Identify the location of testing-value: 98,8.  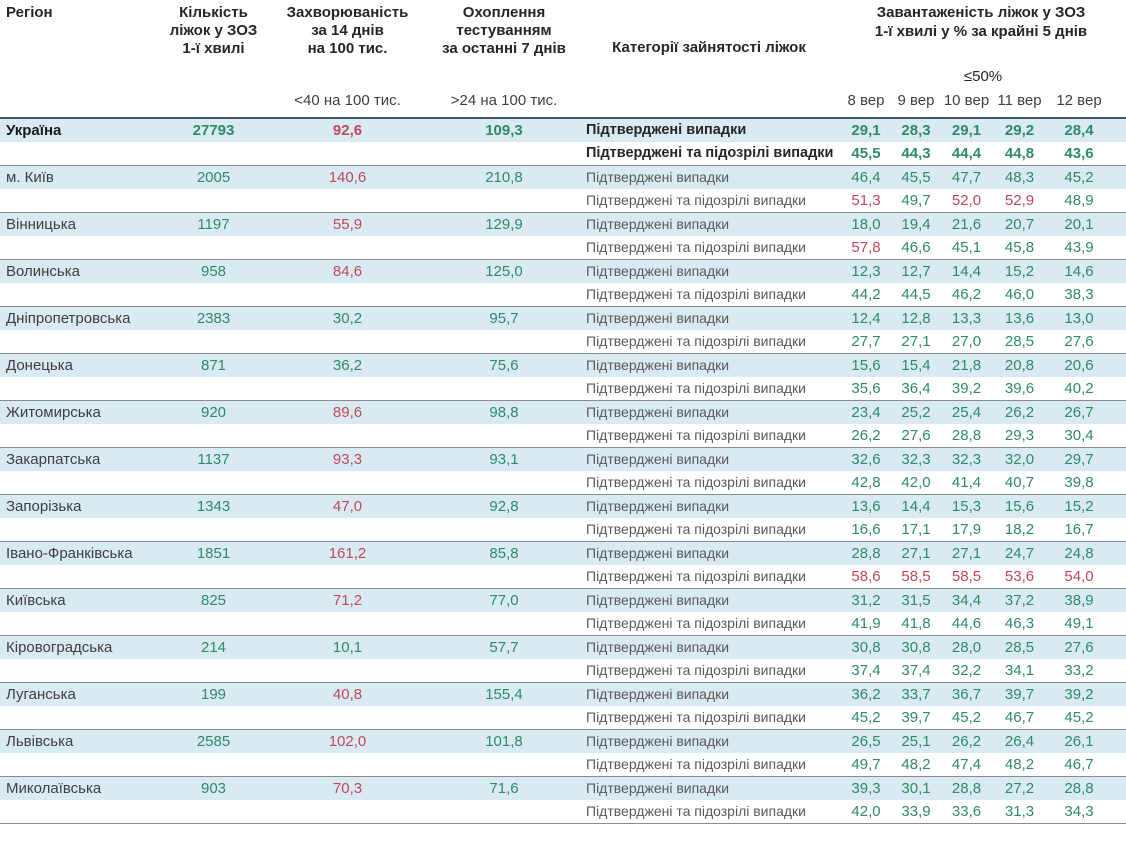
(504, 412).